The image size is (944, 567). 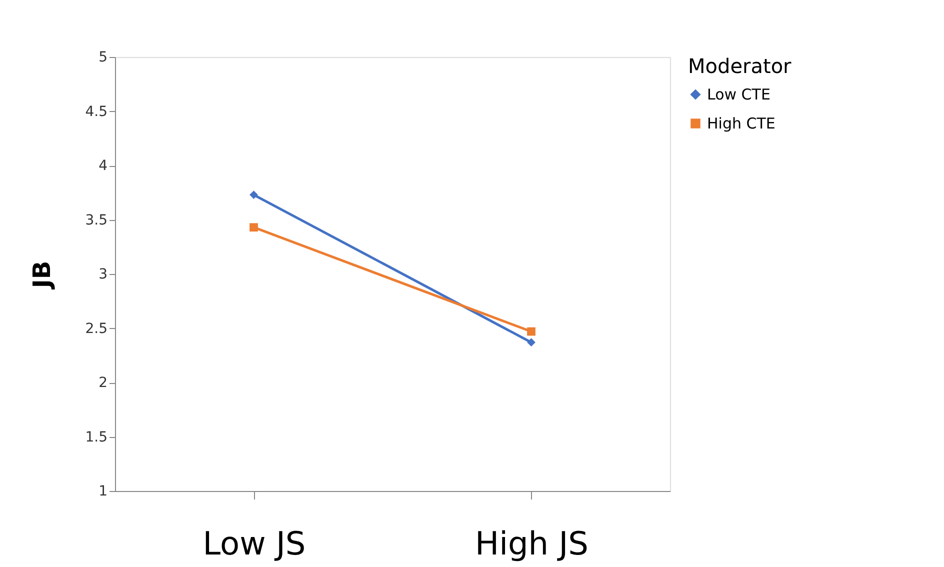 What do you see at coordinates (42, 275) in the screenshot?
I see `y-axis-title: JB` at bounding box center [42, 275].